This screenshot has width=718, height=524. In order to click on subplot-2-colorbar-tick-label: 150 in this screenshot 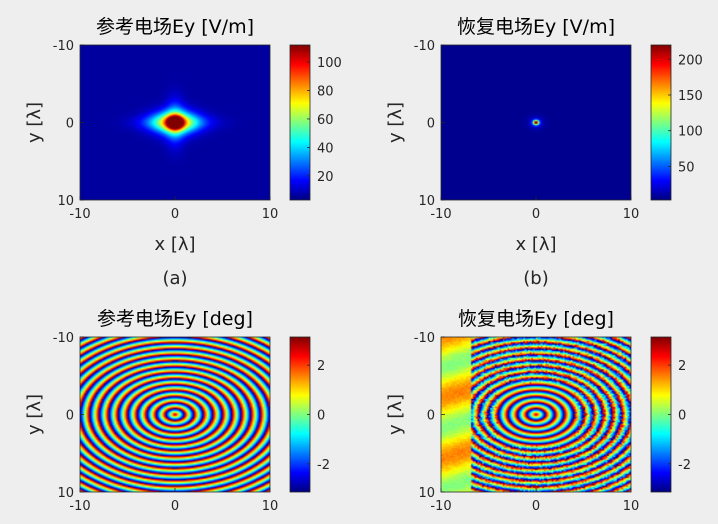, I will do `click(690, 96)`.